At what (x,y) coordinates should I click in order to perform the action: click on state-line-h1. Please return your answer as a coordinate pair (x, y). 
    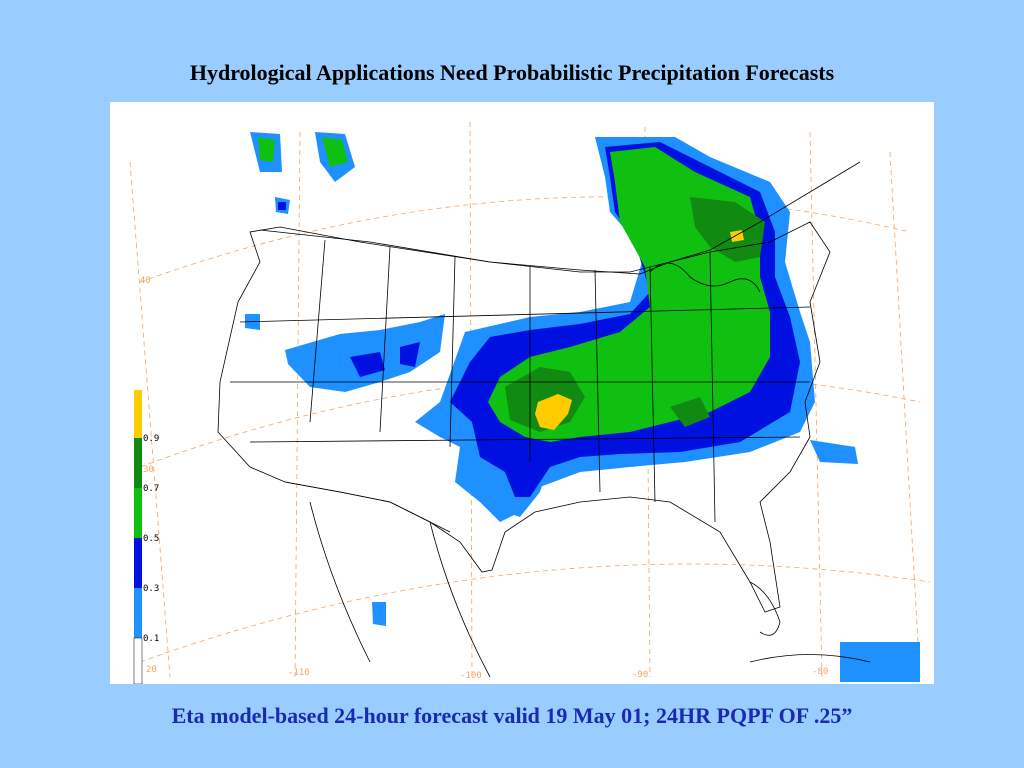
    Looking at the image, I should click on (525, 314).